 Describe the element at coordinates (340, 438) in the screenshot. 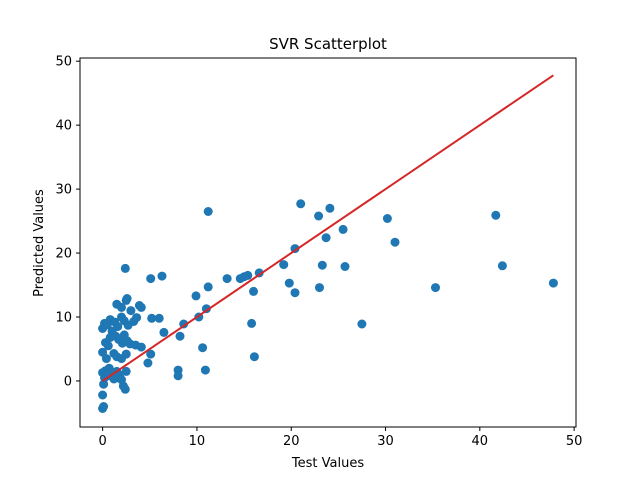

I see `x-axis-ticks: 0 10 20 30 40 50` at that location.